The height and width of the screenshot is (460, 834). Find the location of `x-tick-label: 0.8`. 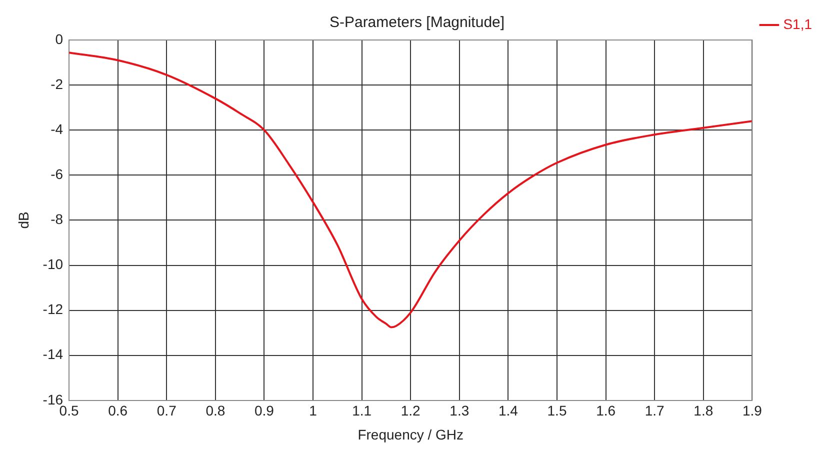

x-tick-label: 0.8 is located at coordinates (216, 410).